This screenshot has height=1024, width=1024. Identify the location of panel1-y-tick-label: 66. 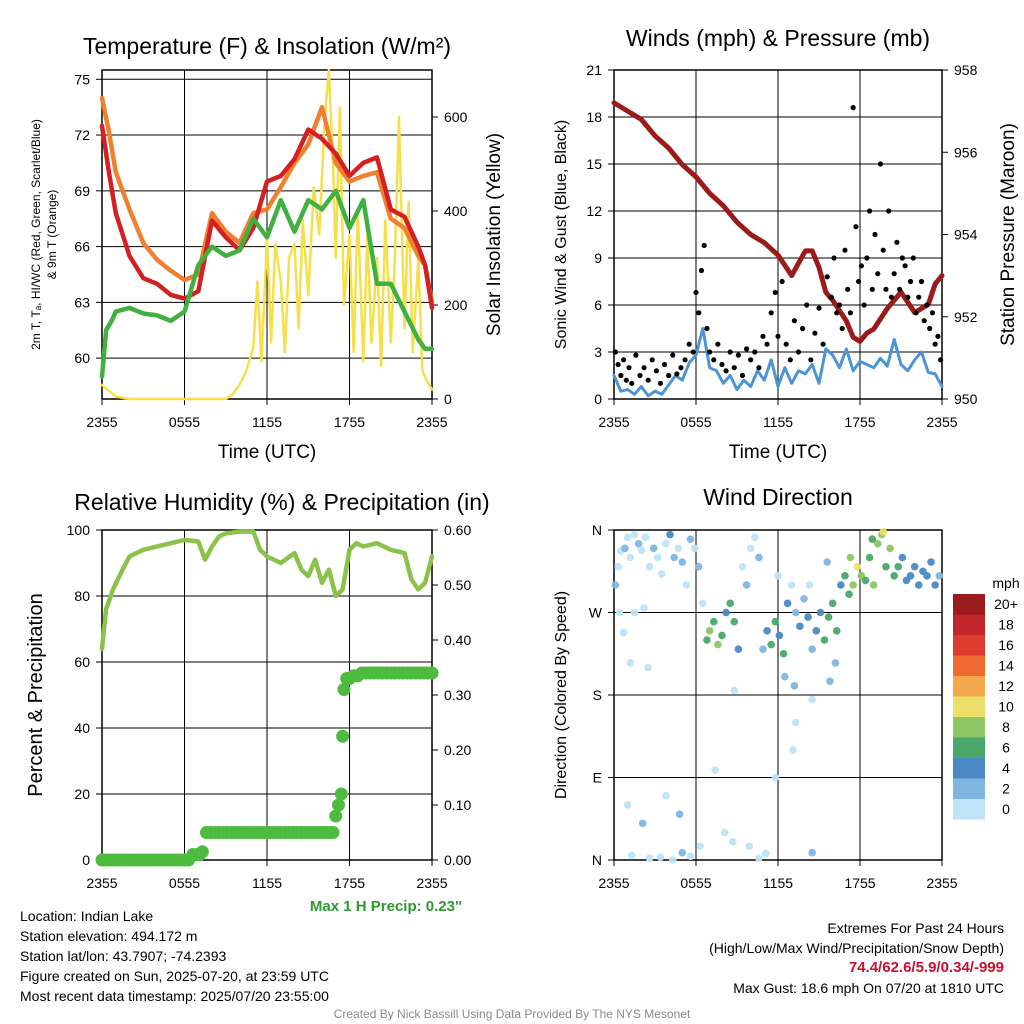
(82, 247).